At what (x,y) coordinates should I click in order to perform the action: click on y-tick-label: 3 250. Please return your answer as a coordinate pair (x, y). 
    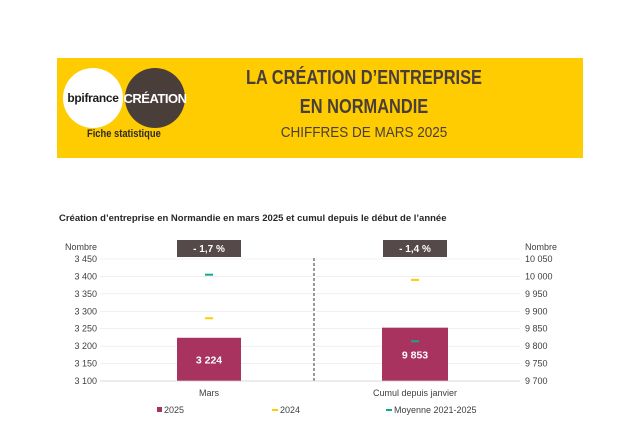
    Looking at the image, I should click on (85, 329).